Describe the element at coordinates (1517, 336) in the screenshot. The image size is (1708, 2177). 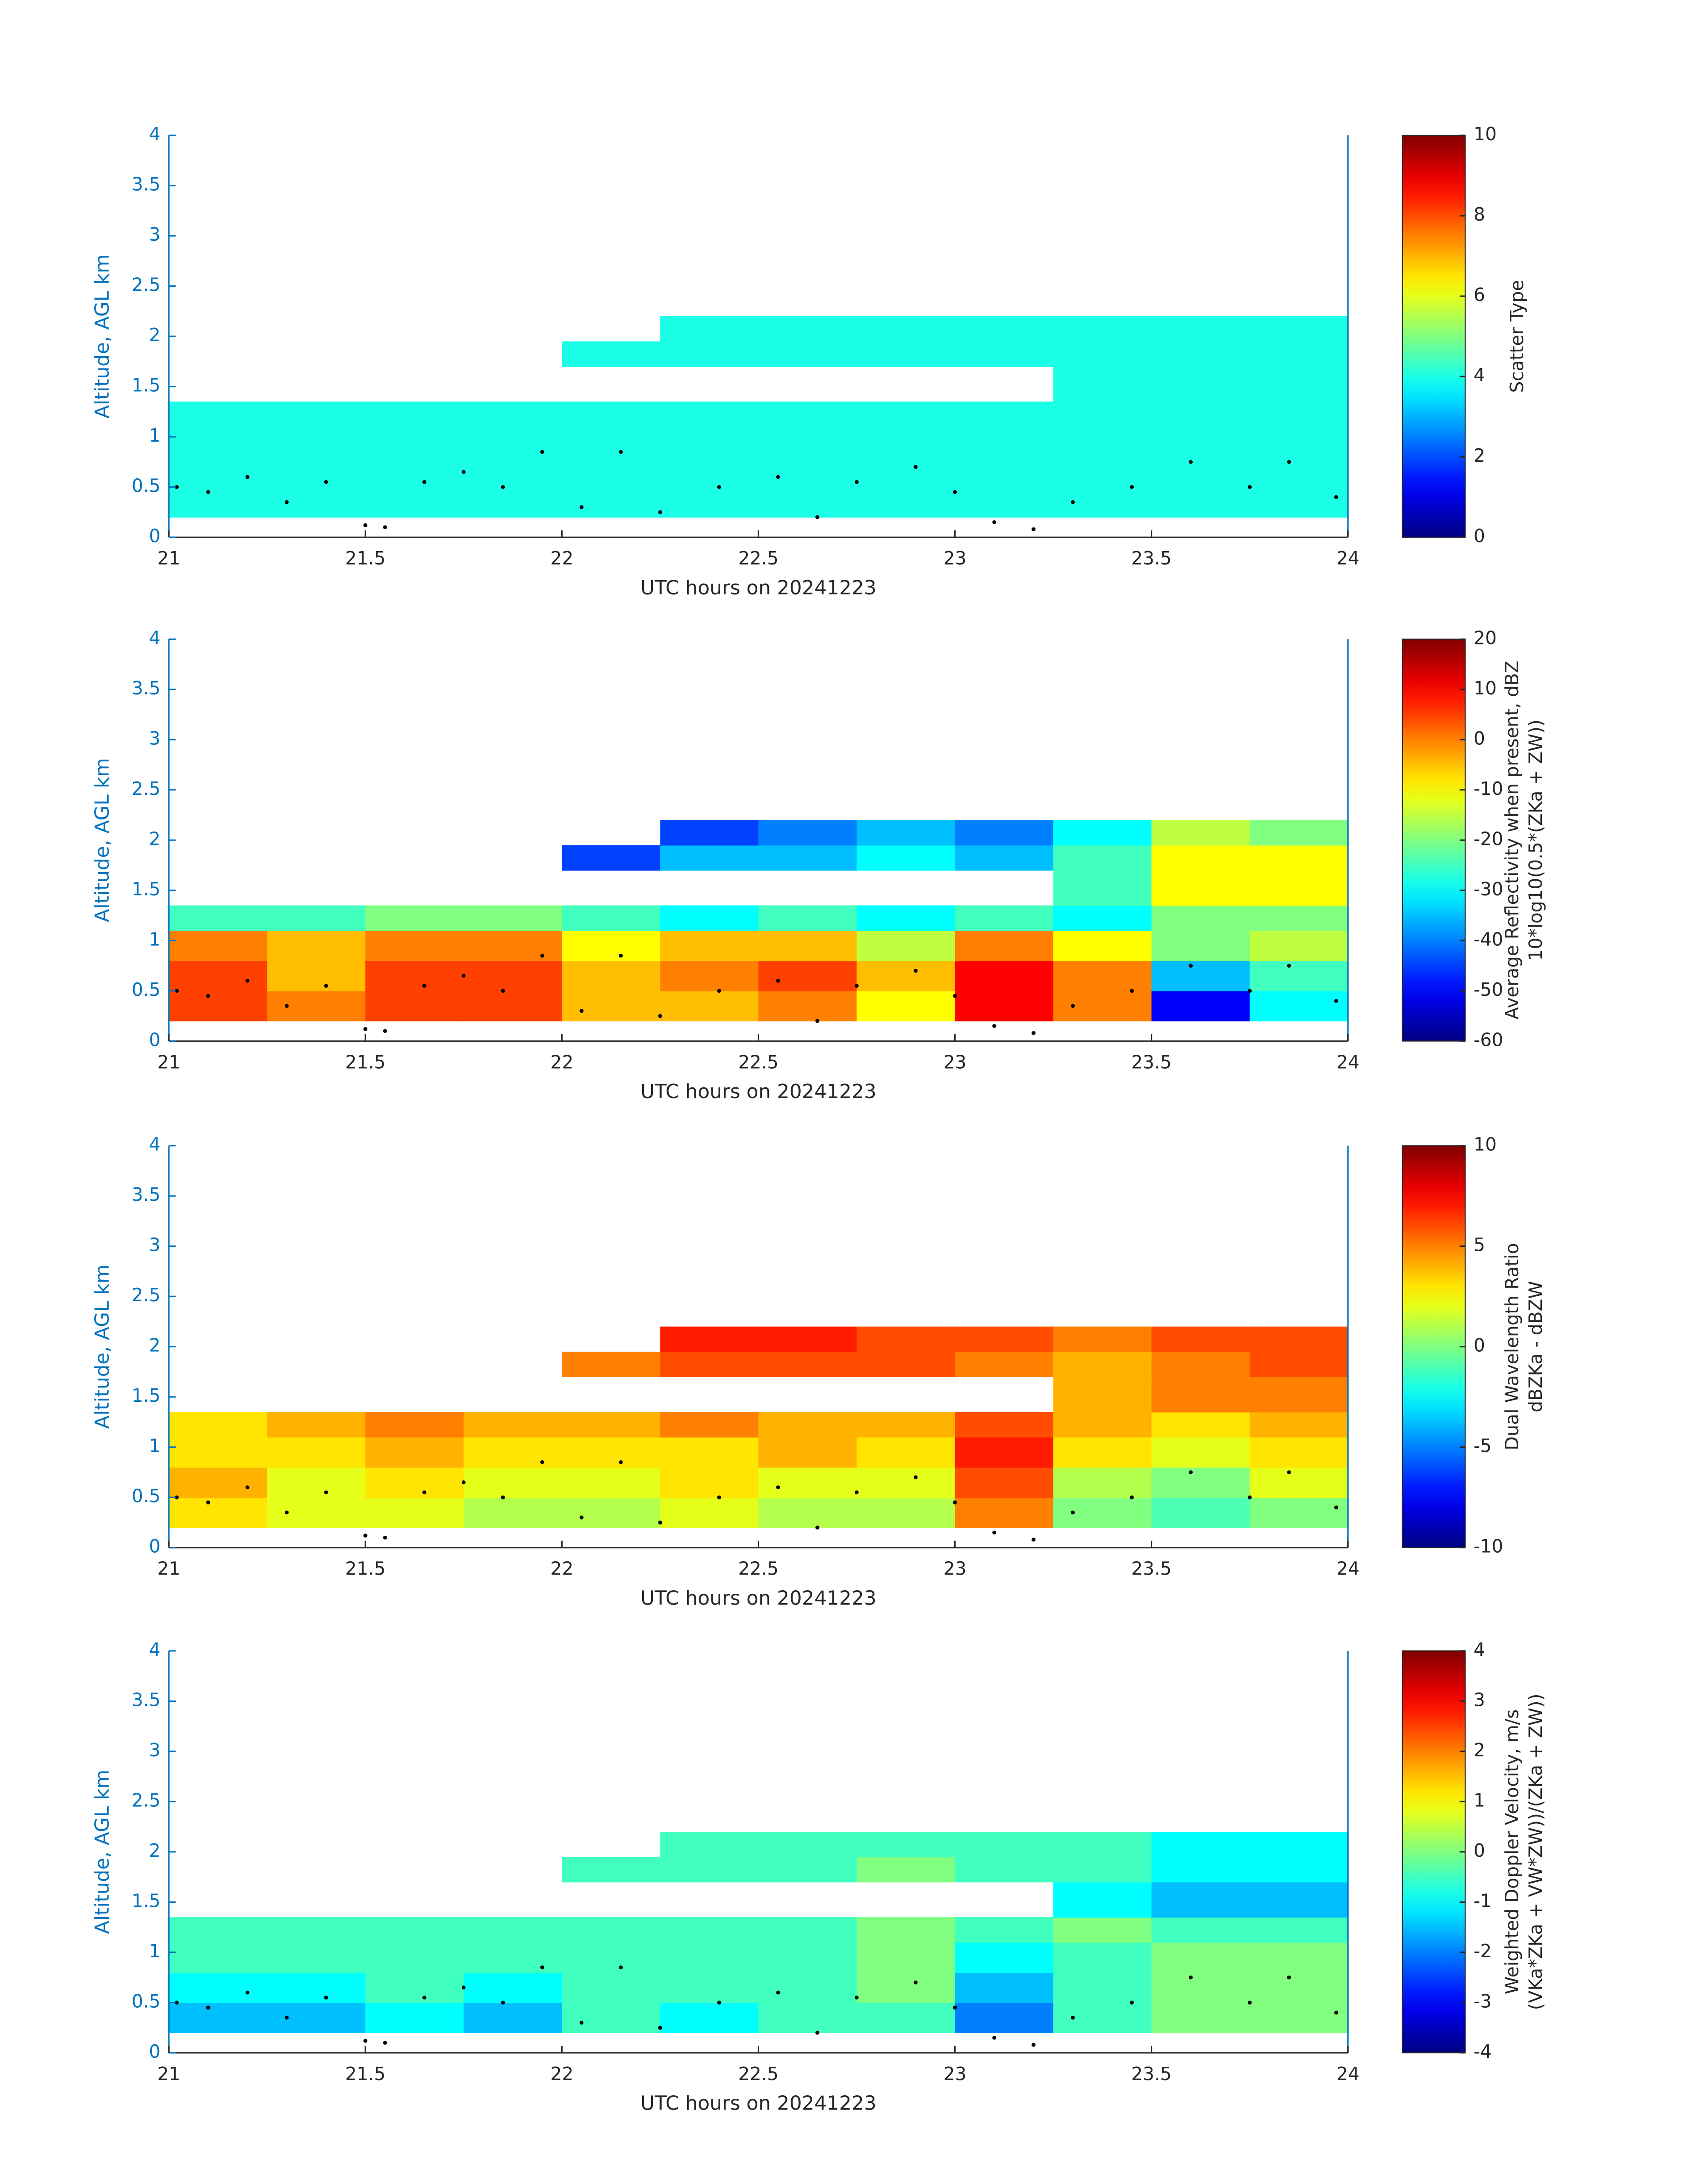
I see `colorbar-label: Scatter Type` at that location.